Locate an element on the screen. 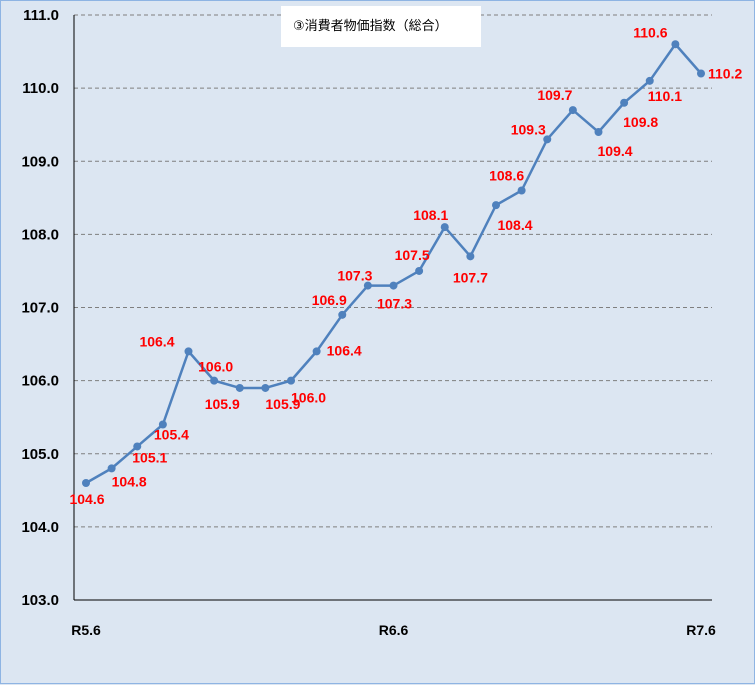 This screenshot has height=685, width=755. data-label: 105.4 is located at coordinates (171, 435).